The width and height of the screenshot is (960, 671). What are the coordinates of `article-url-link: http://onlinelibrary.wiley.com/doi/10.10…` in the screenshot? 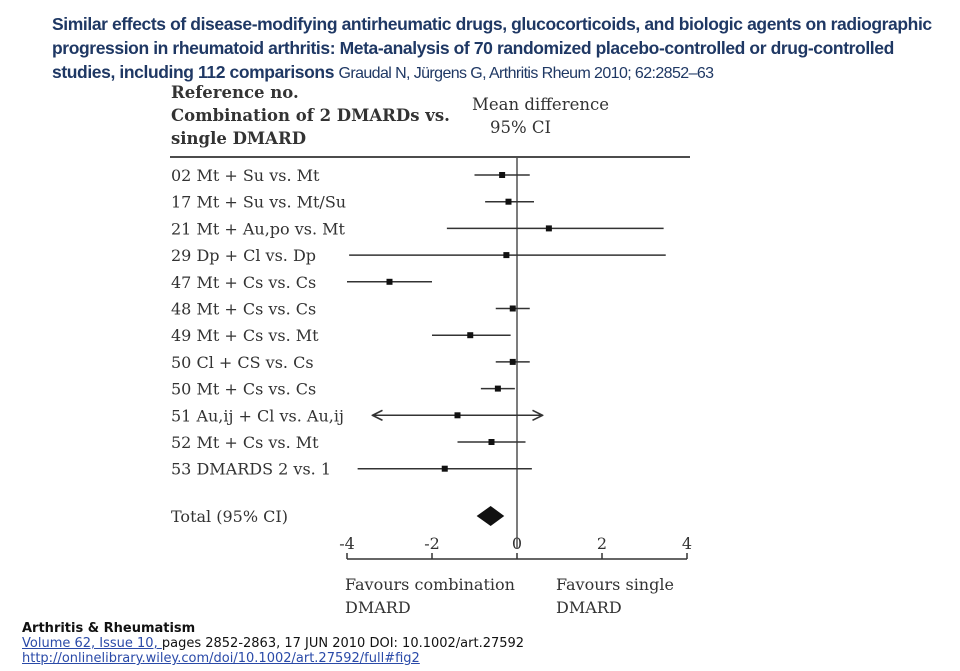 It's located at (221, 658).